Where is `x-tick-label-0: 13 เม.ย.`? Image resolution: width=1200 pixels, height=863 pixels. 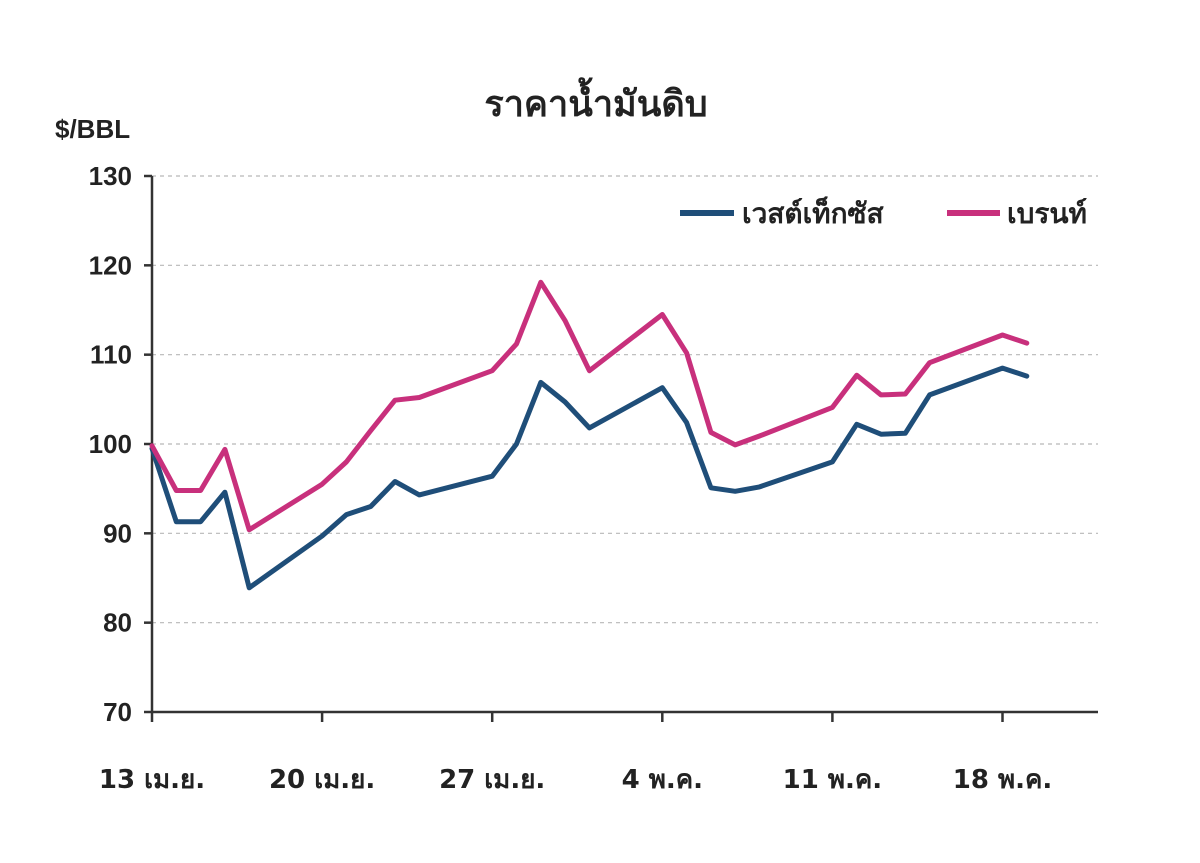
x-tick-label-0: 13 เม.ย. is located at coordinates (152, 780).